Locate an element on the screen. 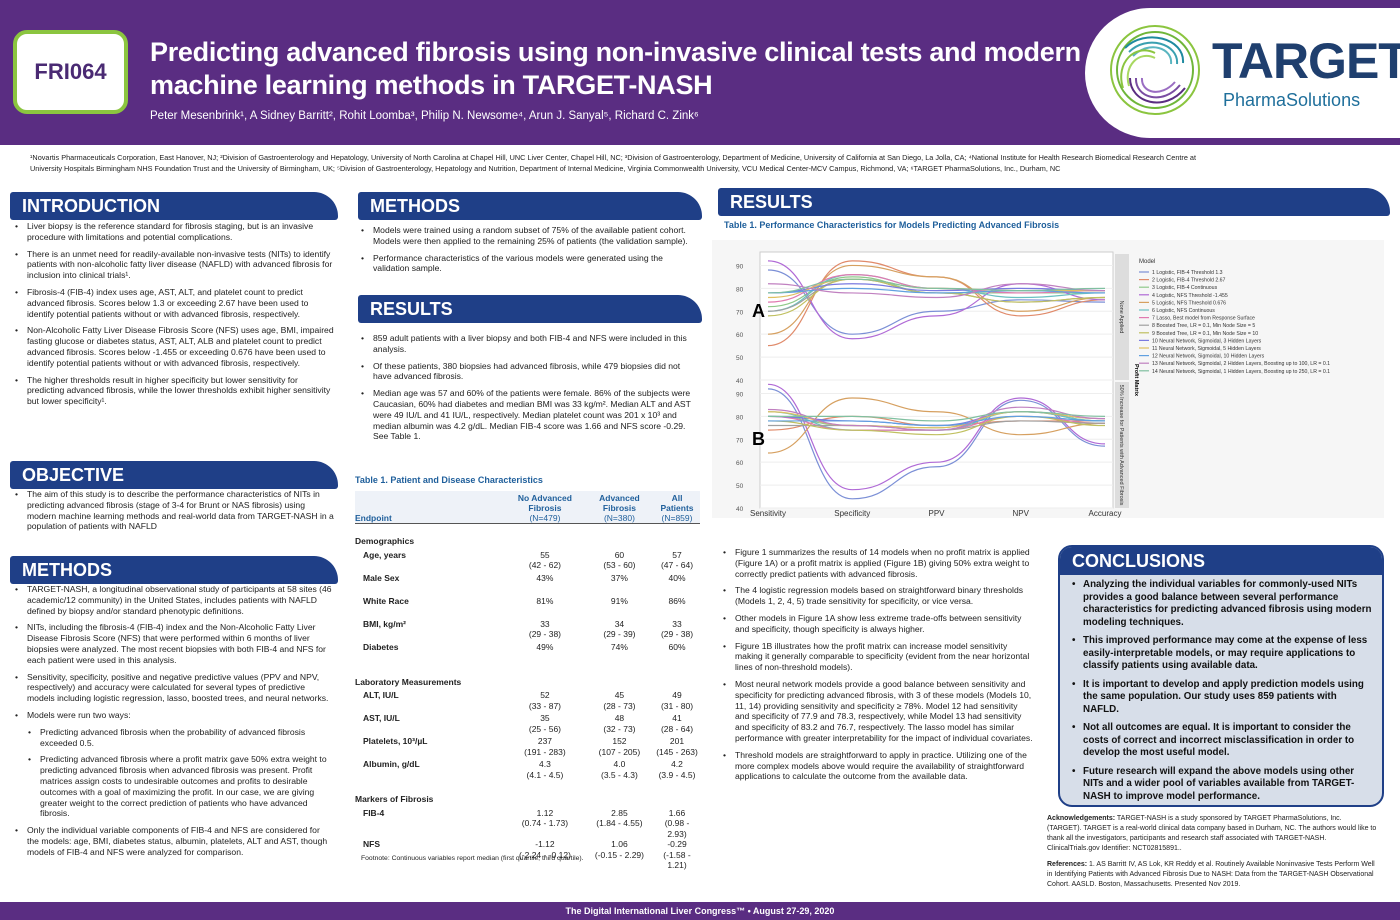 The height and width of the screenshot is (920, 1400). cell-range: (53 - 60) is located at coordinates (619, 565).